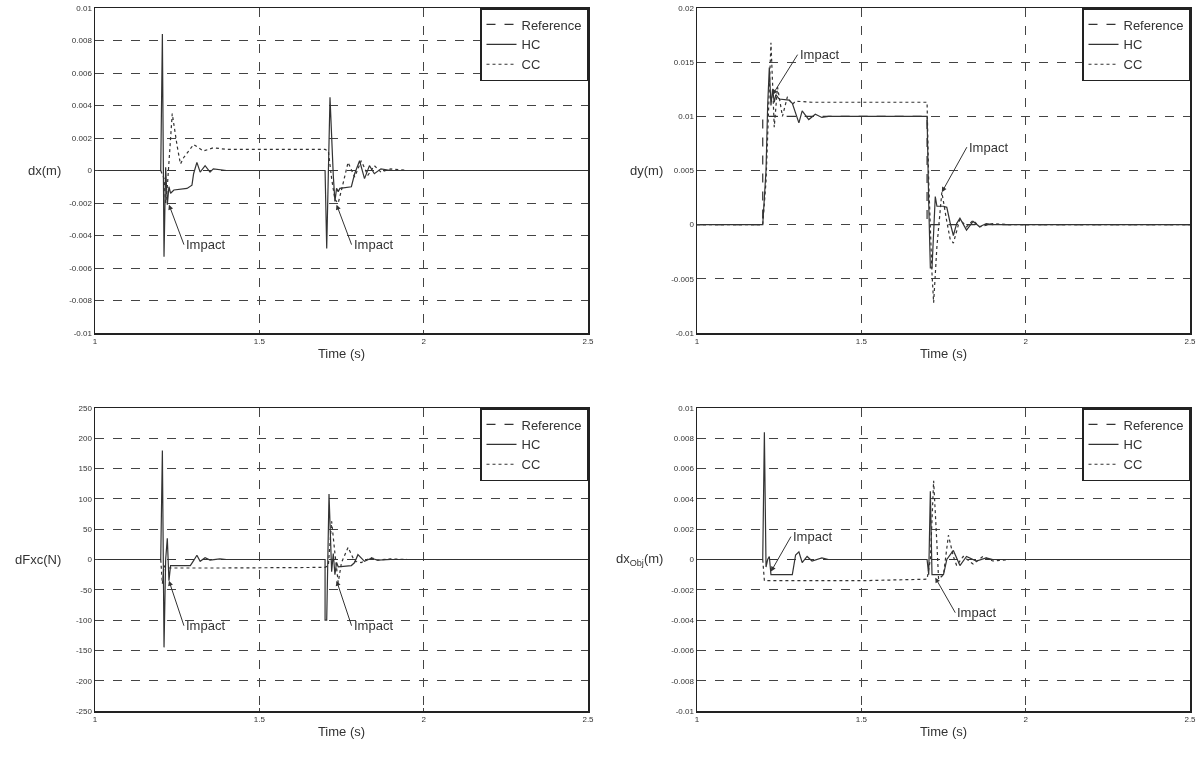  Describe the element at coordinates (85, 408) in the screenshot. I see `y-tick-label: 250` at that location.